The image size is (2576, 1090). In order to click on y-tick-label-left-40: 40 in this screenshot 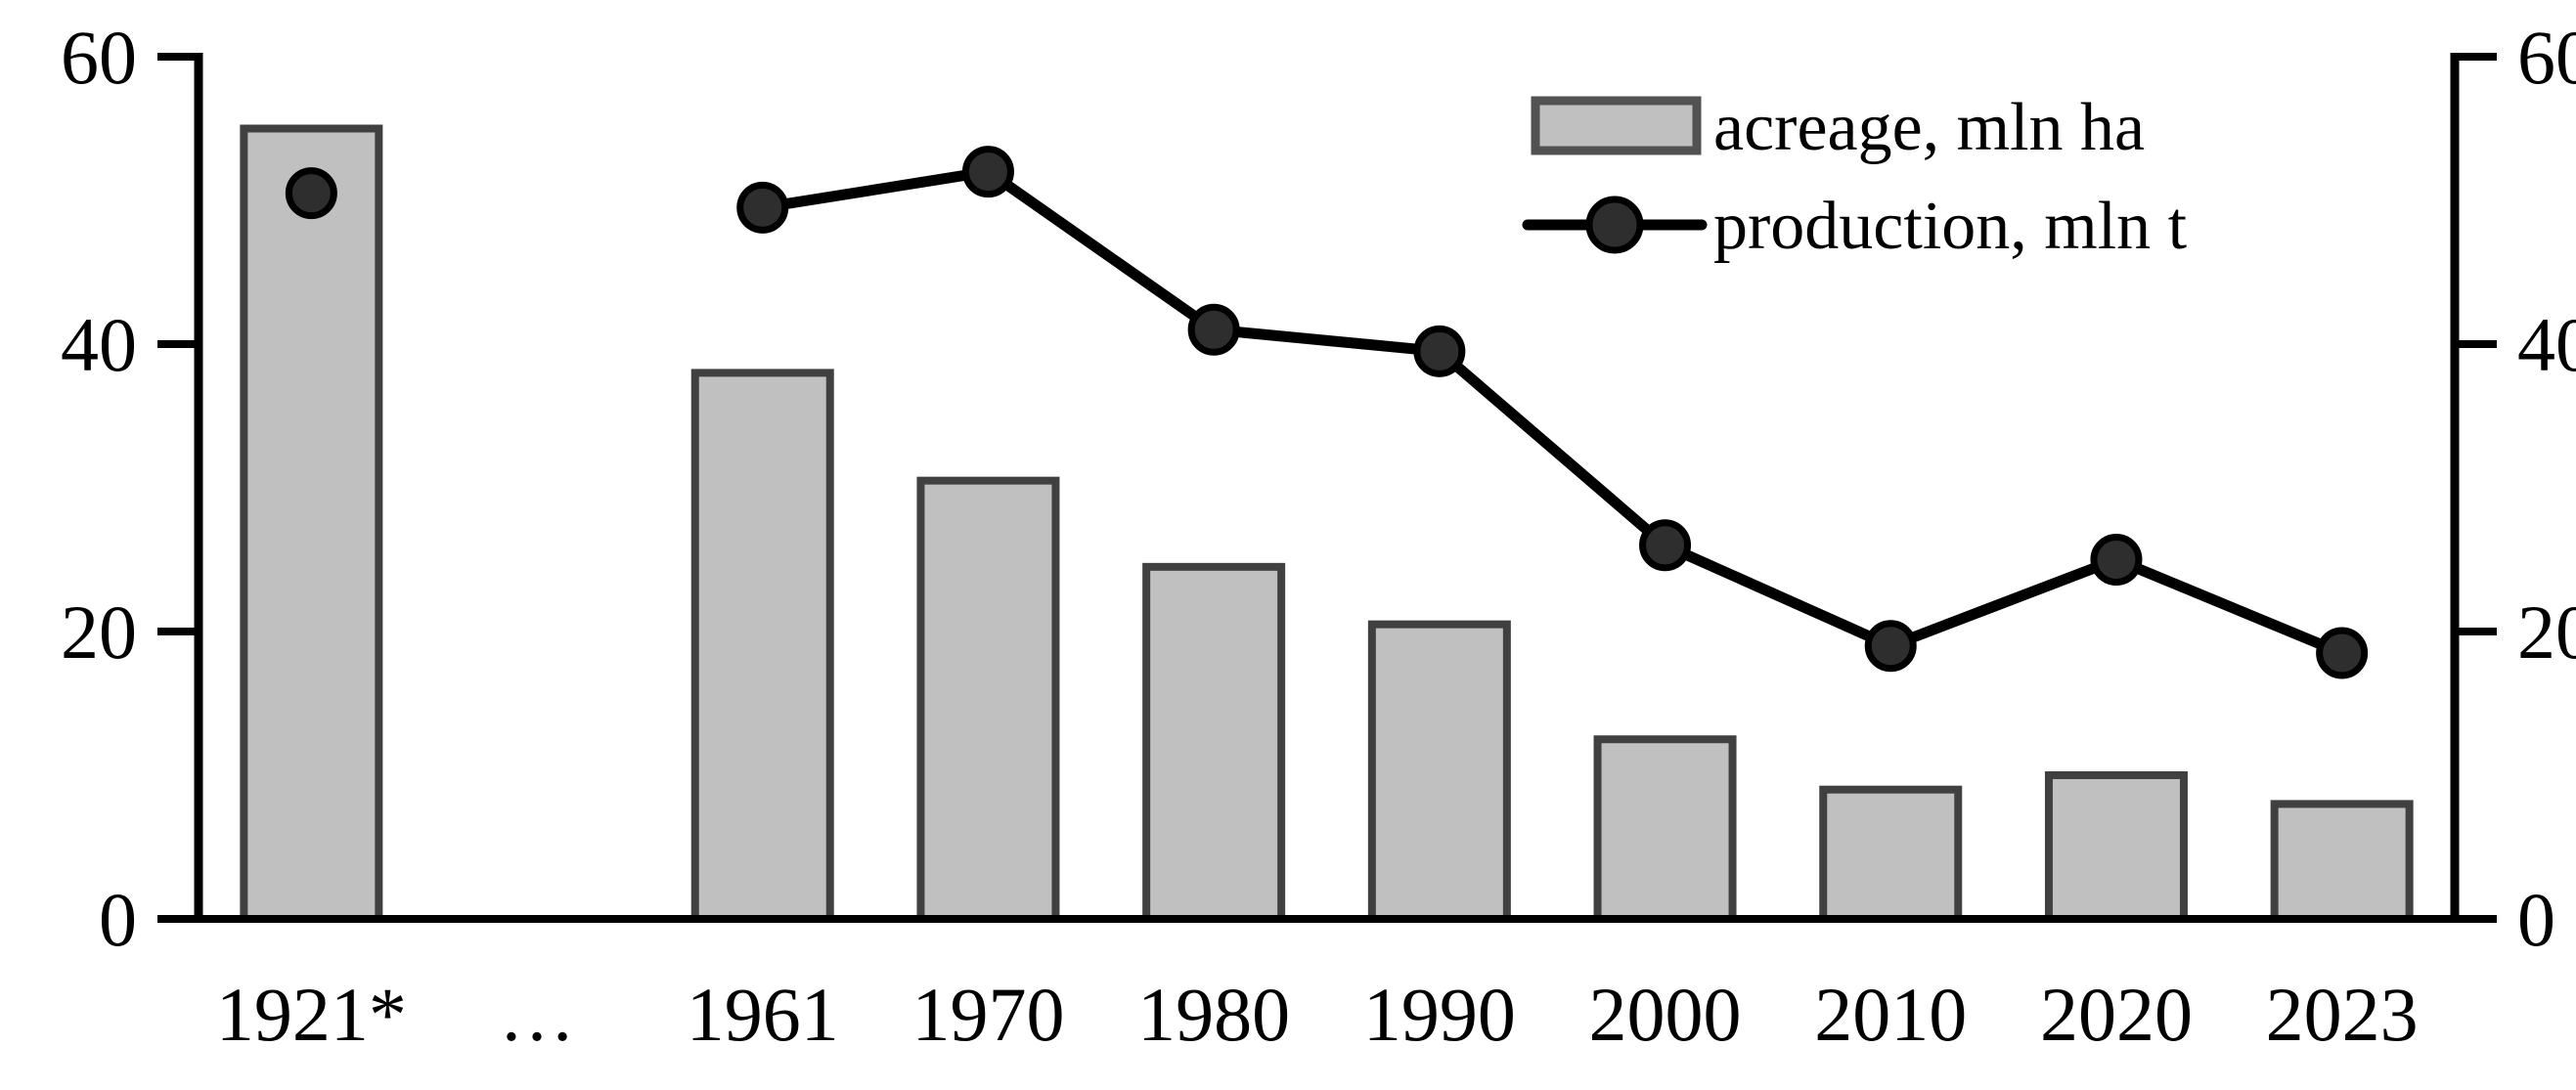, I will do `click(99, 345)`.